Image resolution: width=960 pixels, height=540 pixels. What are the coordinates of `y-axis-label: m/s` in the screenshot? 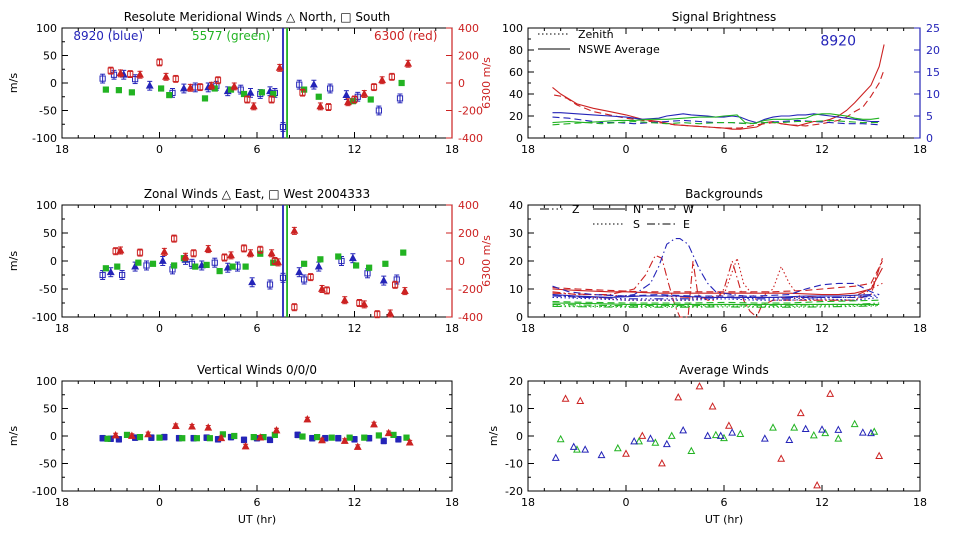 It's located at (13, 83).